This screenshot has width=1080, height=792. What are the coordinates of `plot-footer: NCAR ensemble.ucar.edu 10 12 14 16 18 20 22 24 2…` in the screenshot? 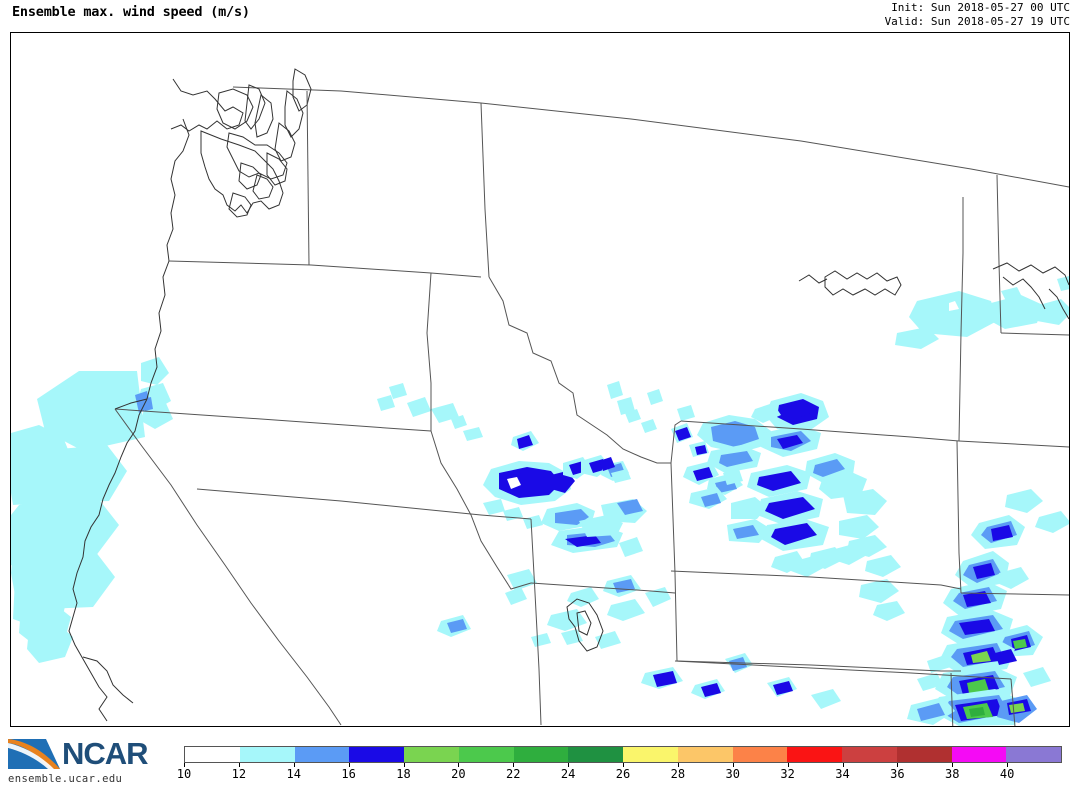 It's located at (540, 761).